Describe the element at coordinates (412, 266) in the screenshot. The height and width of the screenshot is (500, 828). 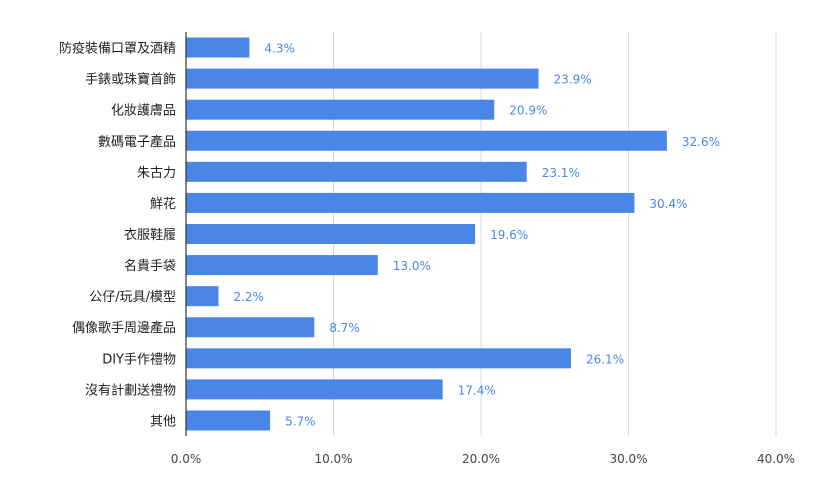
I see `value-label: 13.0%` at that location.